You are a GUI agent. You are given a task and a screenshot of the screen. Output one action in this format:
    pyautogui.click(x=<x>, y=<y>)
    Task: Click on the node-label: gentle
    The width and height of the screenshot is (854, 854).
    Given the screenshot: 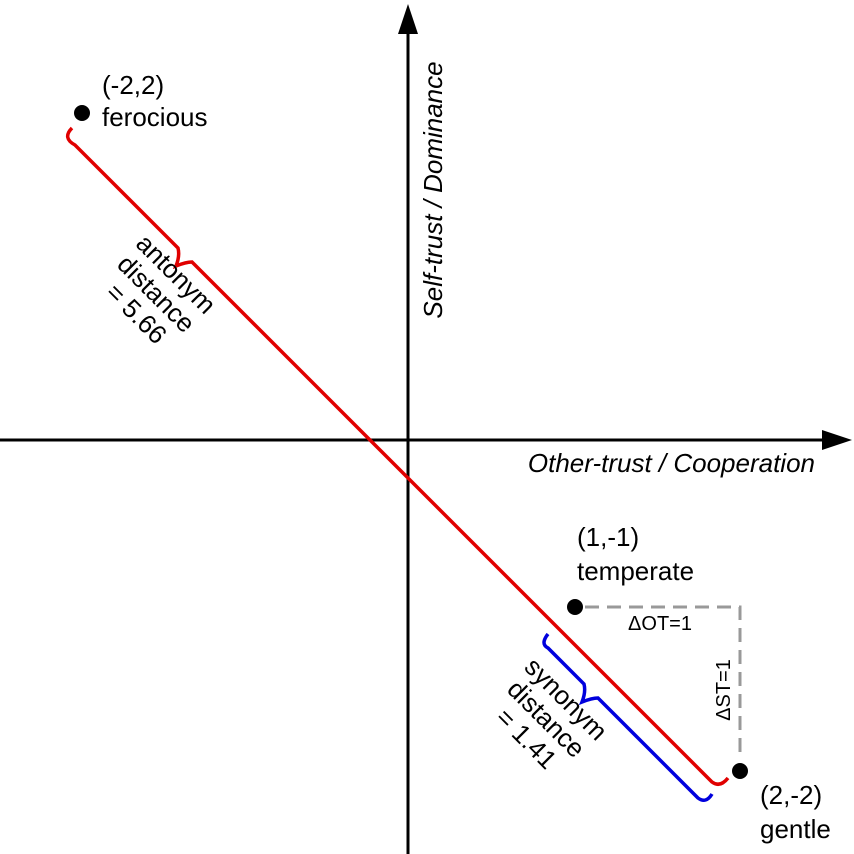 What is the action you would take?
    pyautogui.click(x=795, y=829)
    